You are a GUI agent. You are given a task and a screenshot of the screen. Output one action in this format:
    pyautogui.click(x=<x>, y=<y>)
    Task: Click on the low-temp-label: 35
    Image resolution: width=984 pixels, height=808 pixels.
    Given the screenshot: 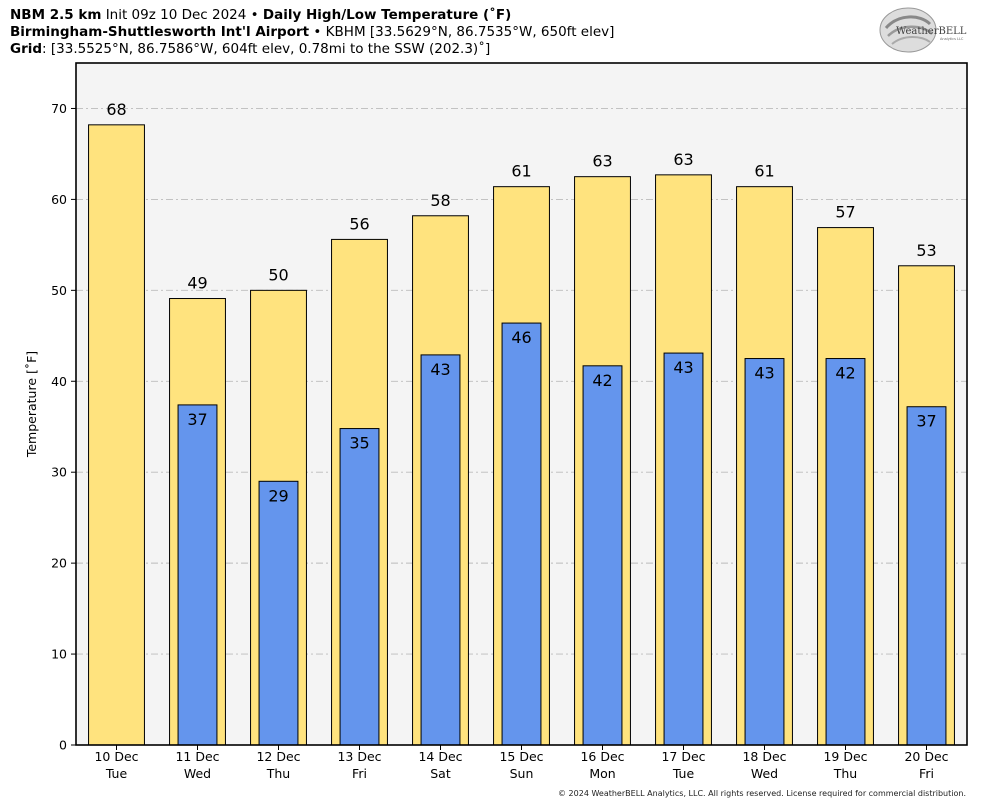 What is the action you would take?
    pyautogui.click(x=359, y=443)
    